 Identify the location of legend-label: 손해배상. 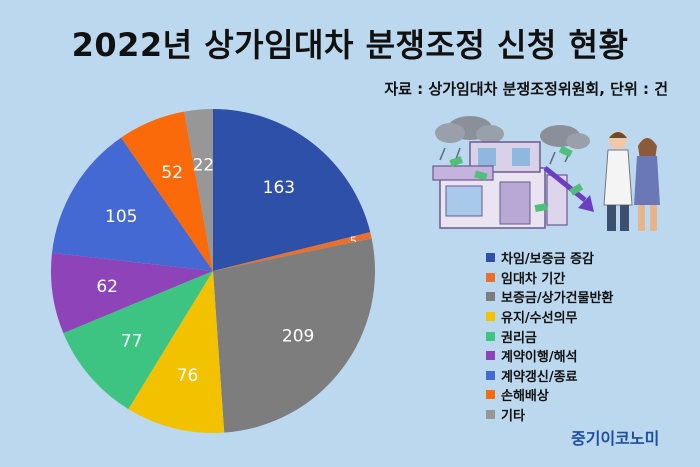
(525, 397).